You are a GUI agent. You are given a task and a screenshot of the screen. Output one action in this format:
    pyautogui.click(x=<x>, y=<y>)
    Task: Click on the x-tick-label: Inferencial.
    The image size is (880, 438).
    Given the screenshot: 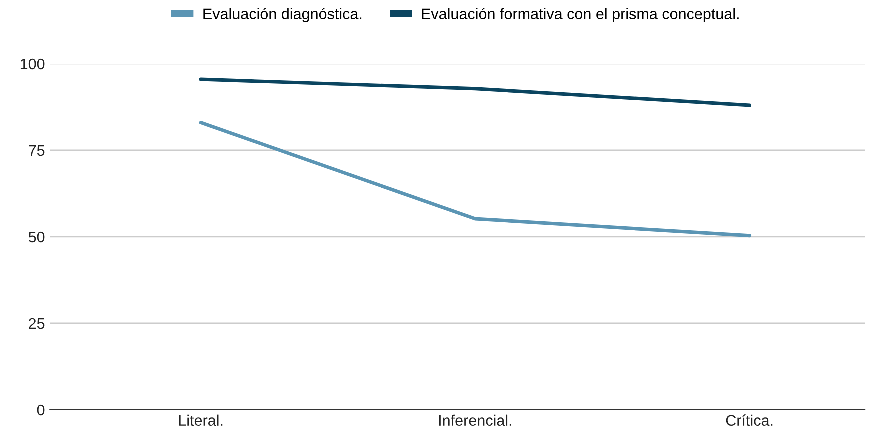 What is the action you would take?
    pyautogui.click(x=475, y=420)
    